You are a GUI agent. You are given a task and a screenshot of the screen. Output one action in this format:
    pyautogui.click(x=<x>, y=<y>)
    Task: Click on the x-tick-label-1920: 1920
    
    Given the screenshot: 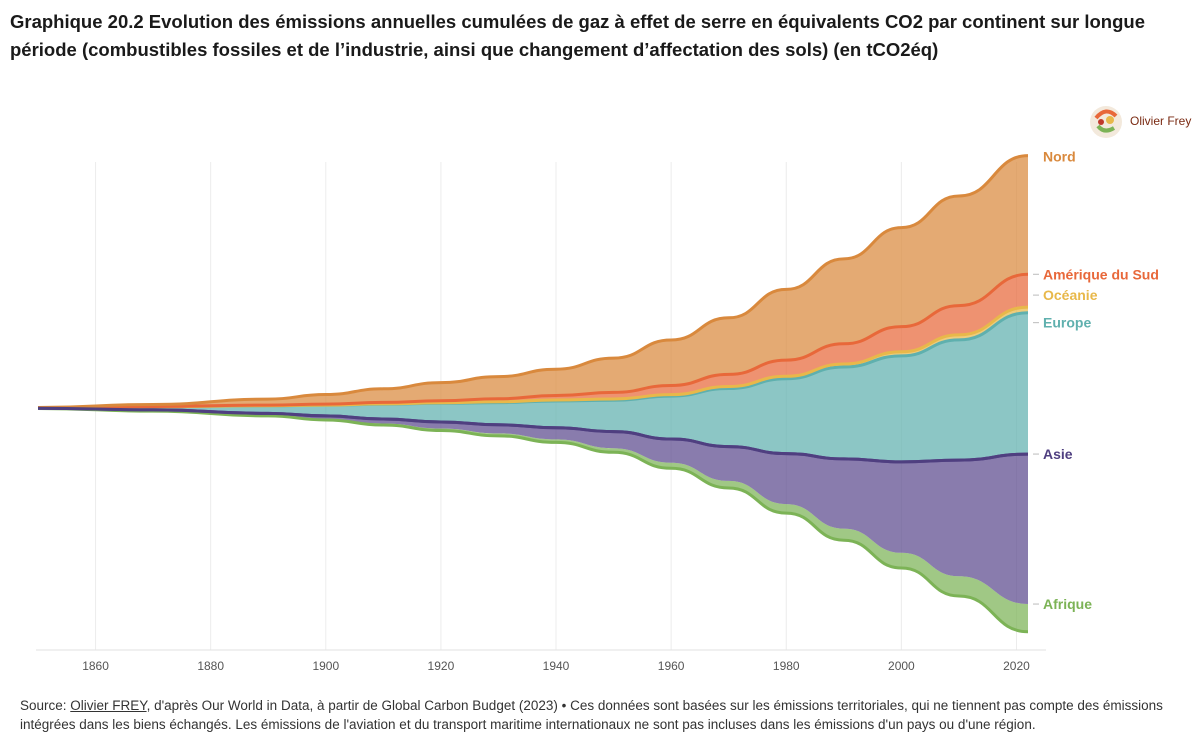 What is the action you would take?
    pyautogui.click(x=441, y=666)
    